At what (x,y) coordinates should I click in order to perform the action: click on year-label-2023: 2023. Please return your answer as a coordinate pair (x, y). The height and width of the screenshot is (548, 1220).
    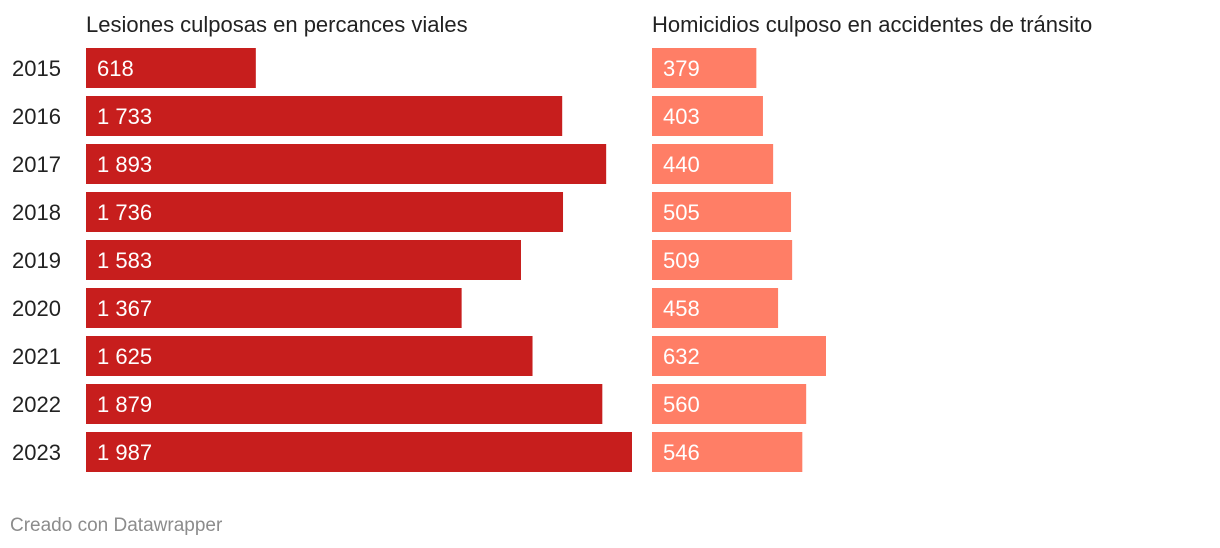
    Looking at the image, I should click on (36, 452).